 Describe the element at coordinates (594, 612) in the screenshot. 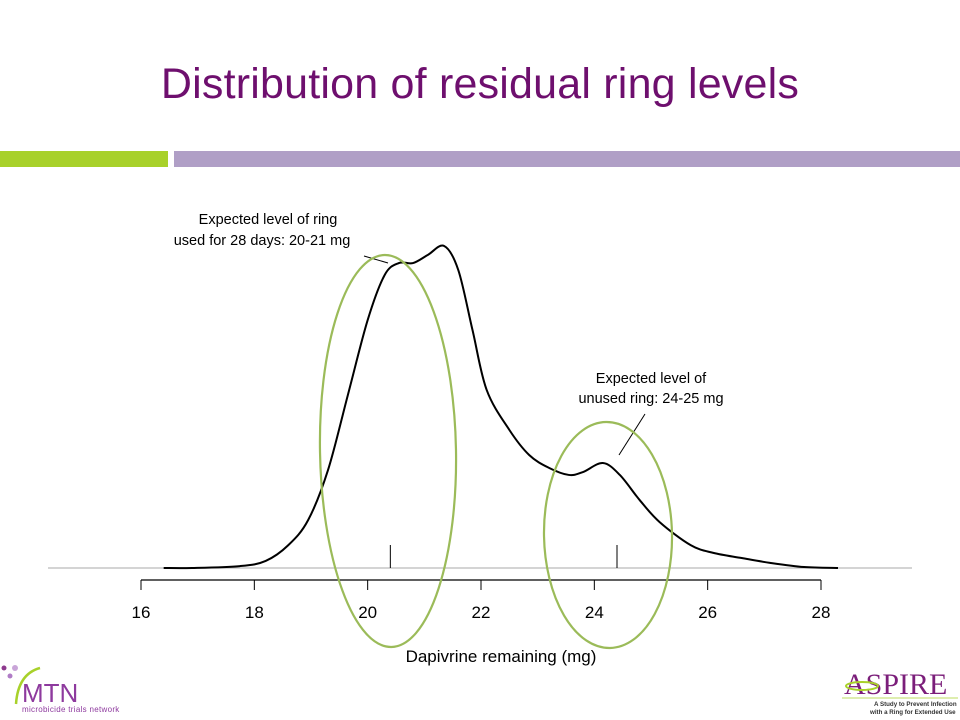

I see `x-tick-label: 24` at that location.